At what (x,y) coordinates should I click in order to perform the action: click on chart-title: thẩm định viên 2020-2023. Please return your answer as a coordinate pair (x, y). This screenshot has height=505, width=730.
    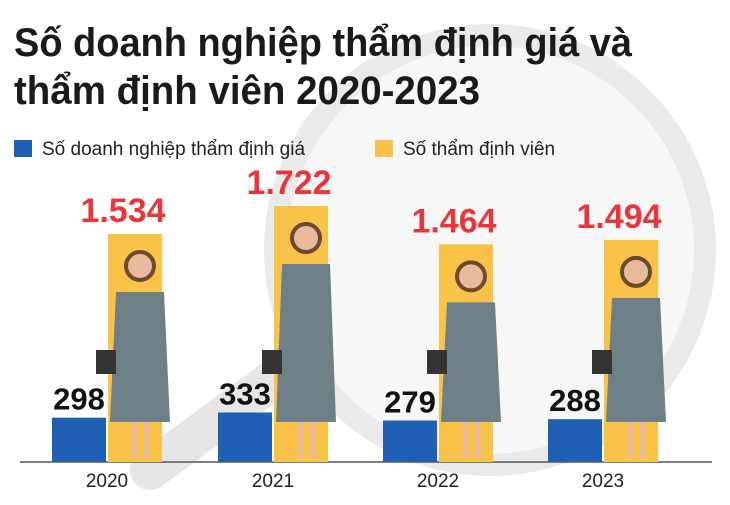
    Looking at the image, I should click on (247, 91).